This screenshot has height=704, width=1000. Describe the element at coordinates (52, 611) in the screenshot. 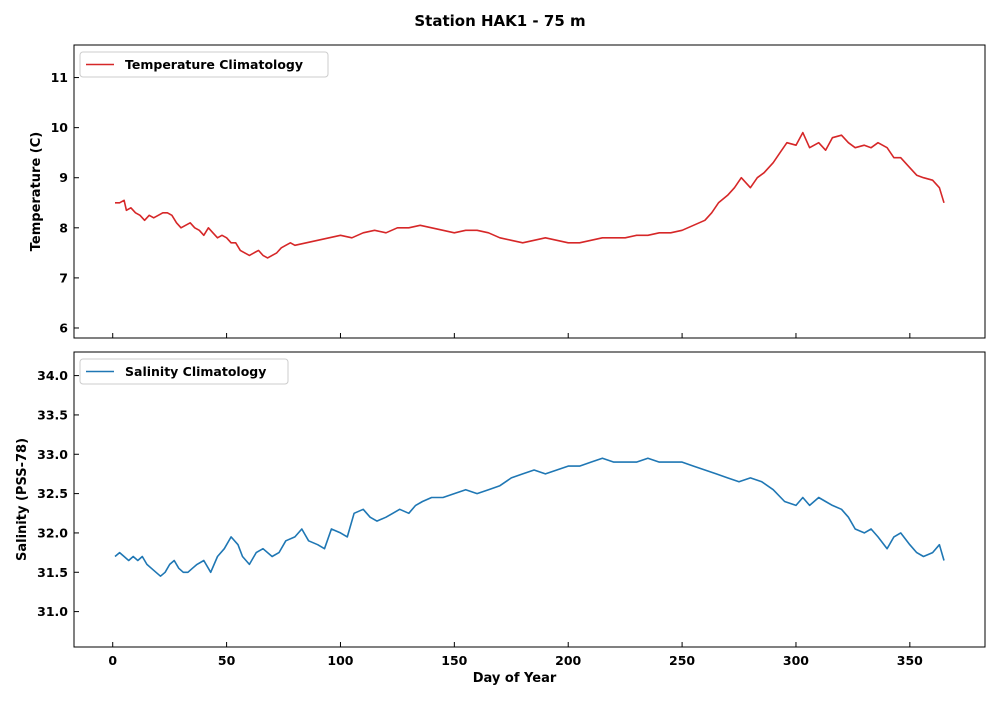

I see `y-tick-label: 31.0` at that location.